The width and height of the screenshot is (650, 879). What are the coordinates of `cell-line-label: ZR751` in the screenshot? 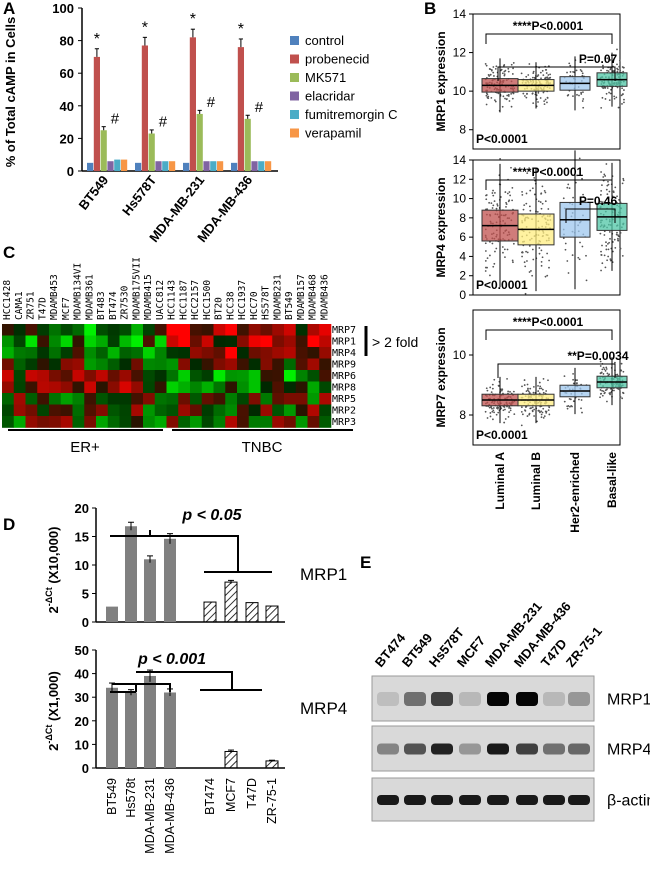 It's located at (31, 305).